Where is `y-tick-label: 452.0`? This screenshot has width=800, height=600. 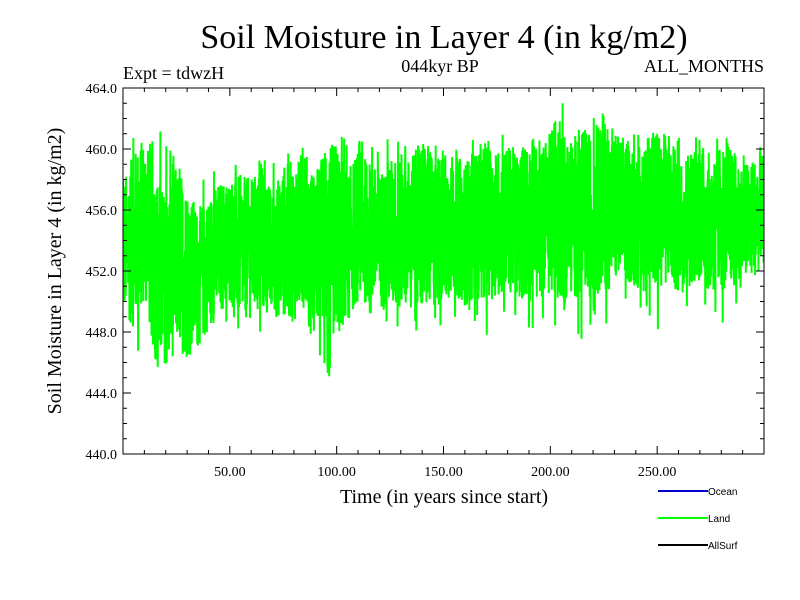 y-tick-label: 452.0 is located at coordinates (102, 272).